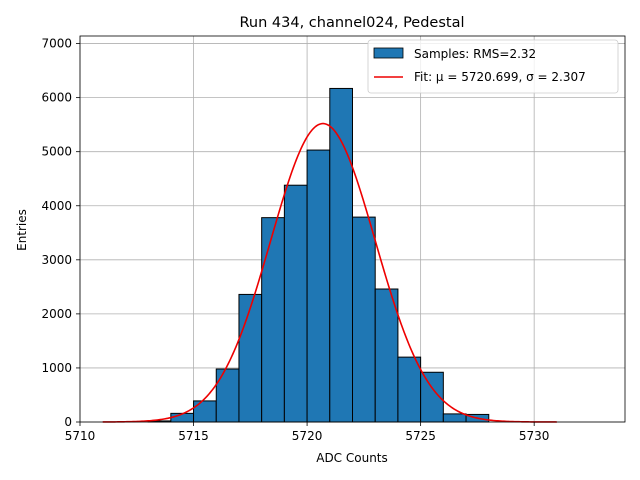  Describe the element at coordinates (352, 458) in the screenshot. I see `x-axis-label: ADC Counts` at that location.